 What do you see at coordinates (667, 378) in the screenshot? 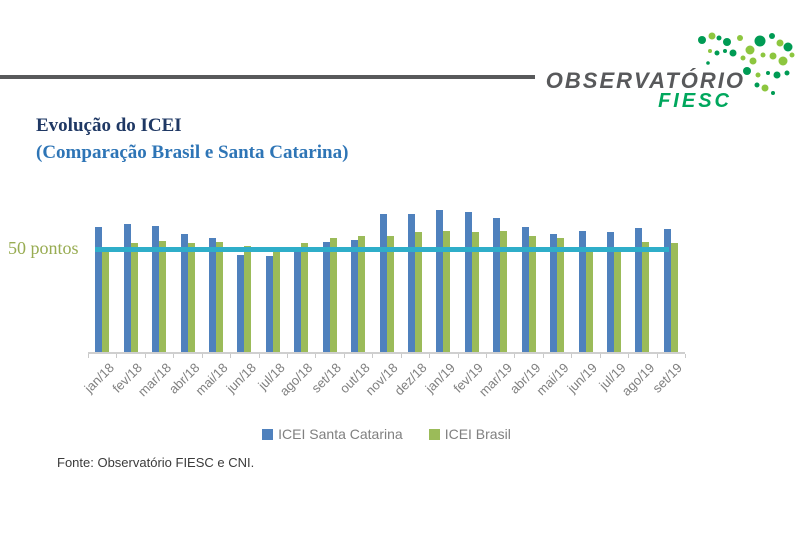
I see `x-axis-label: set/19` at bounding box center [667, 378].